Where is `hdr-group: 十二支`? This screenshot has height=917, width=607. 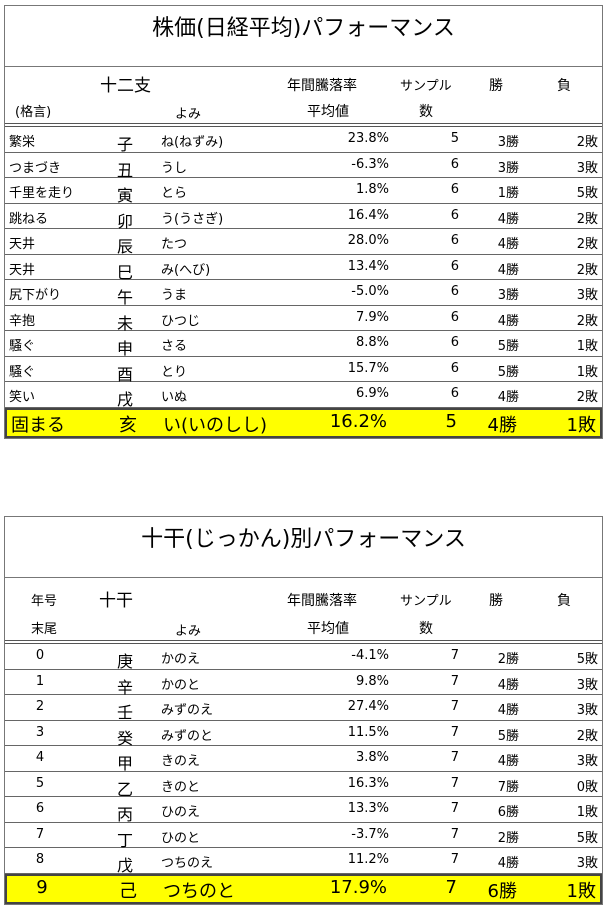
hdr-group: 十二支 is located at coordinates (125, 86).